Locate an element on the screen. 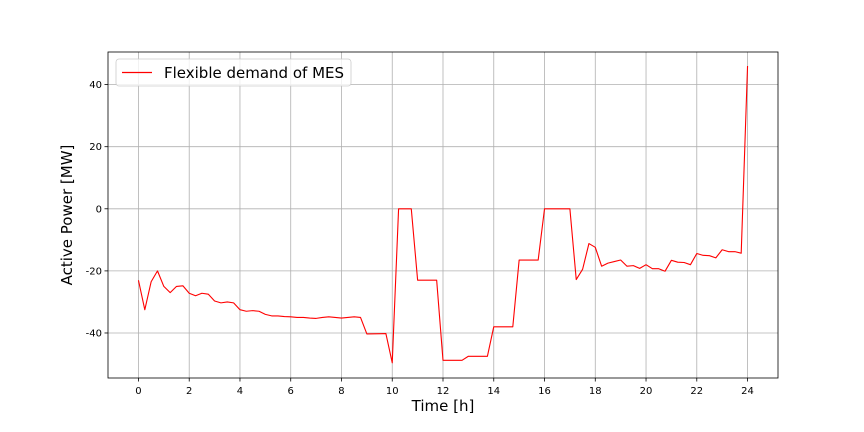 Image resolution: width=864 pixels, height=432 pixels. y-tick-label: 0 is located at coordinates (99, 209).